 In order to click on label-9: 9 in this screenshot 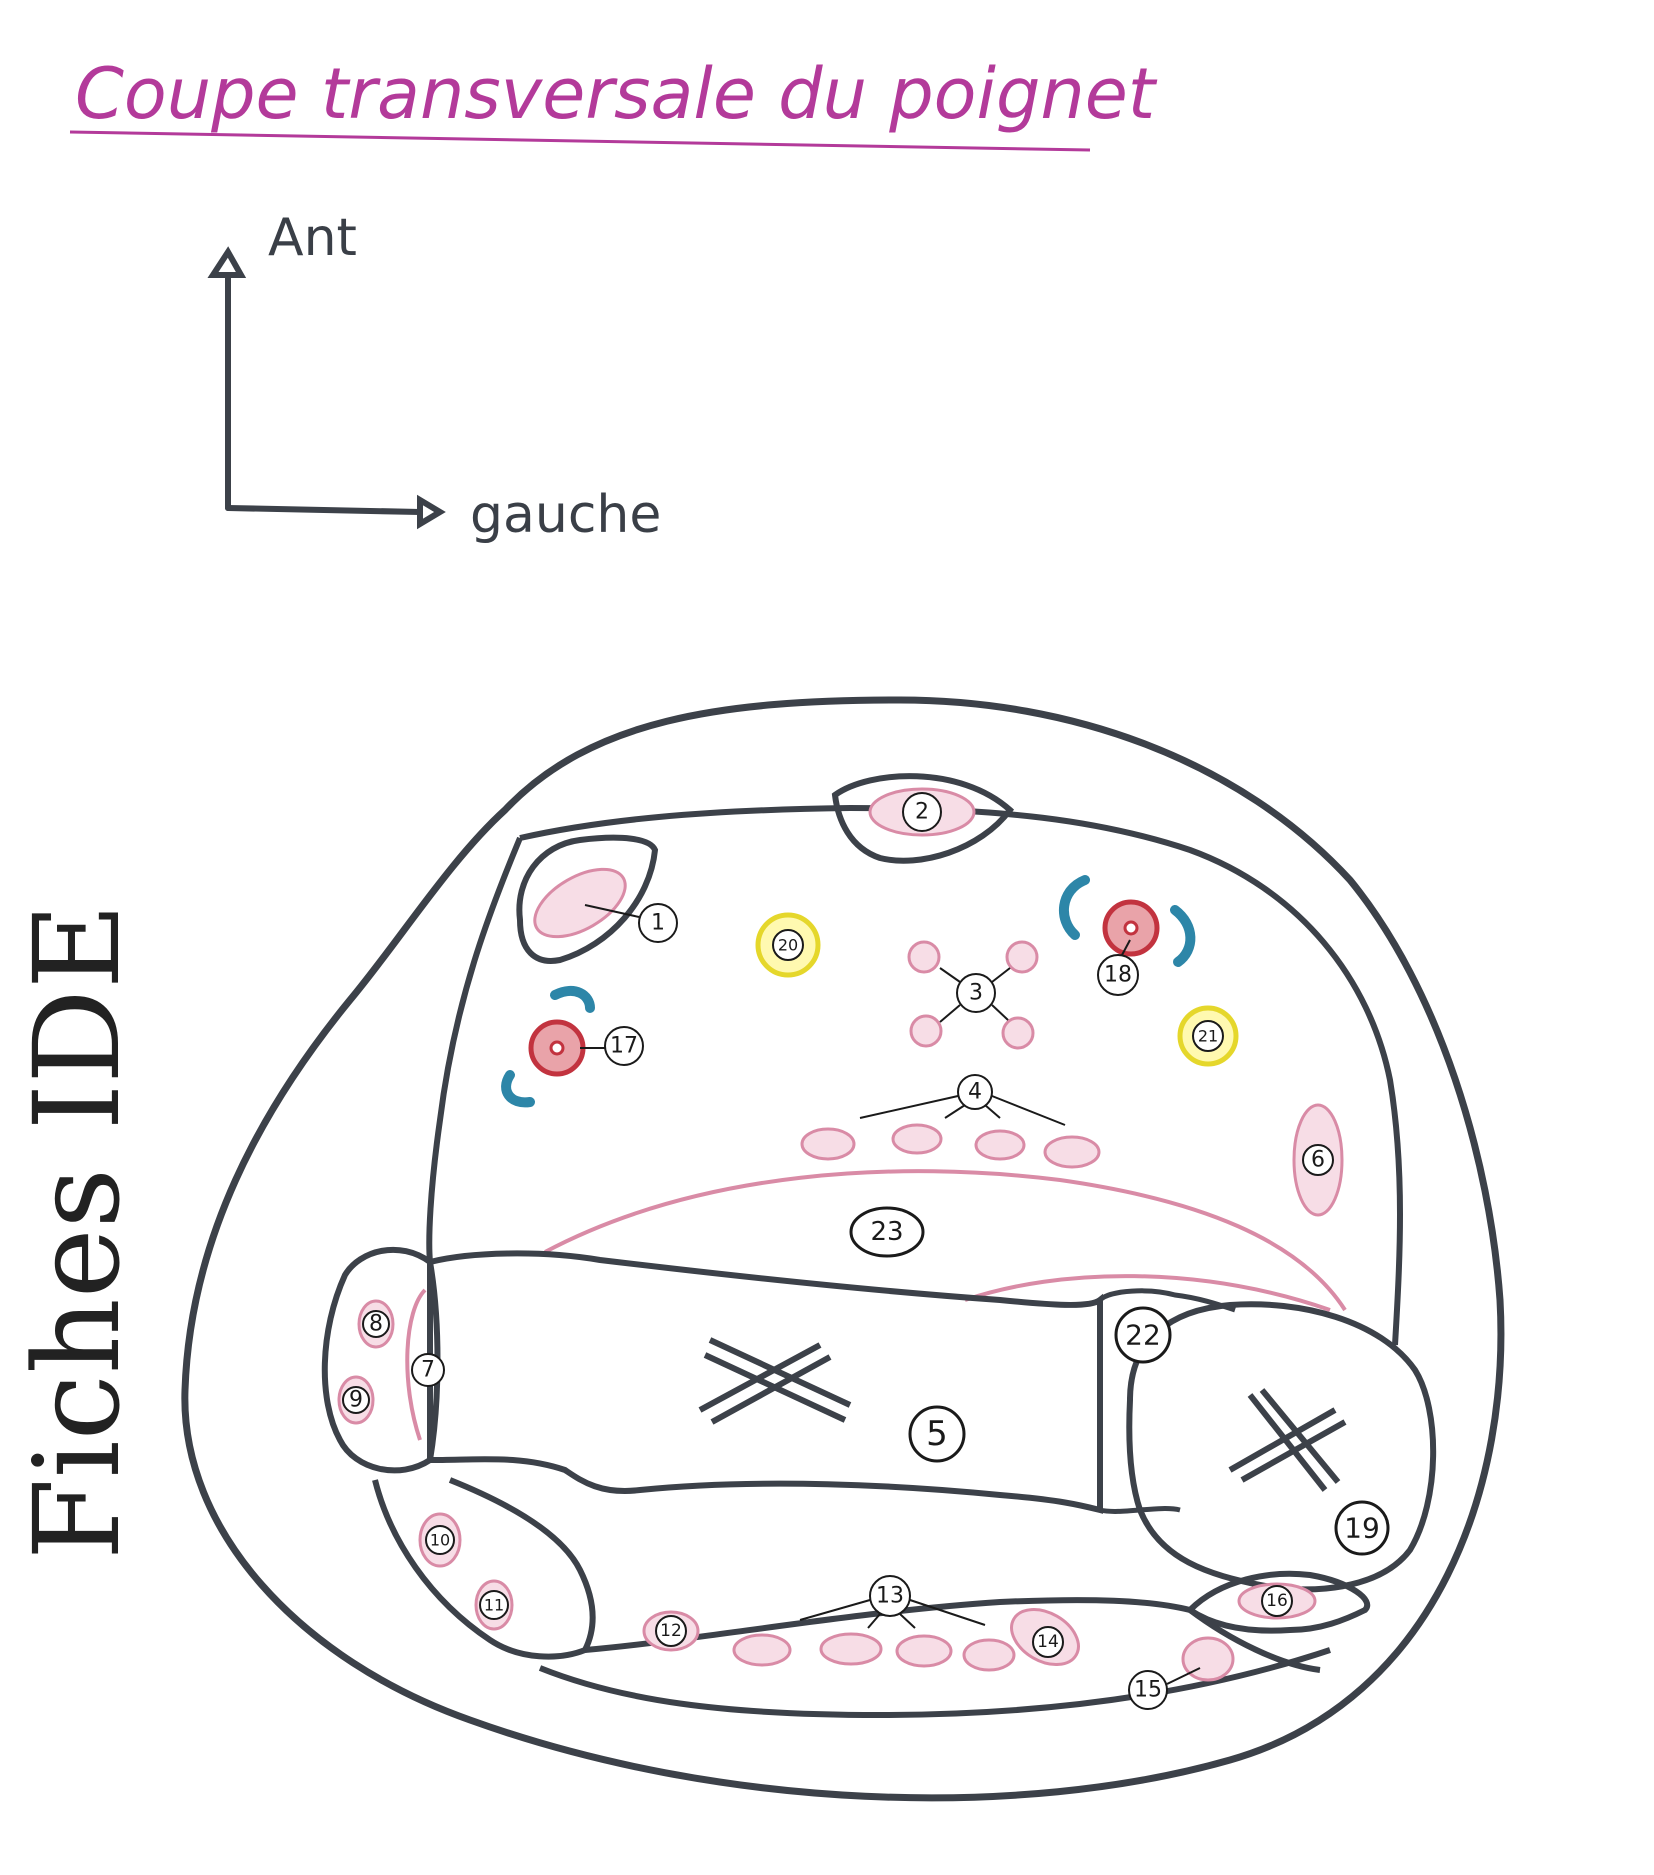, I will do `click(356, 1400)`.